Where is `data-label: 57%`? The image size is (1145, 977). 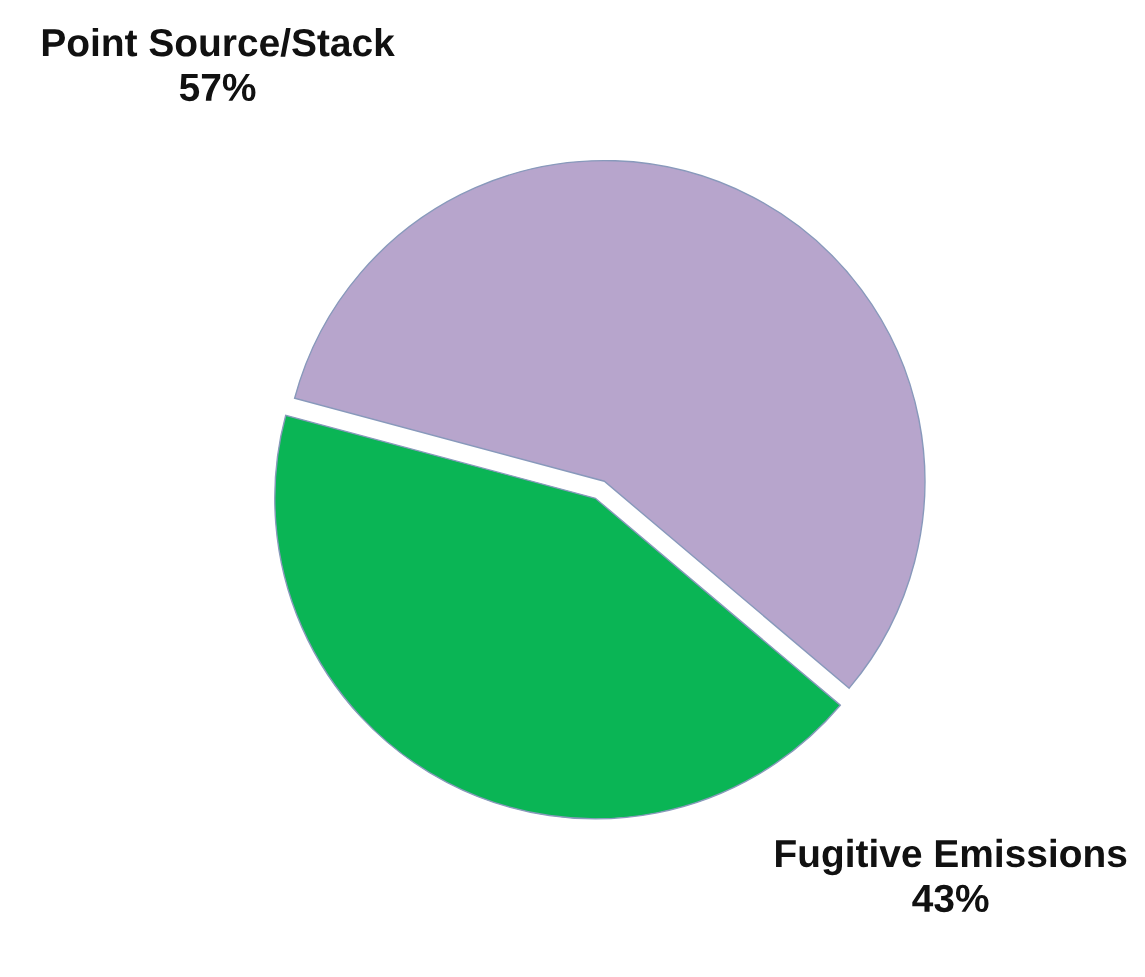 data-label: 57% is located at coordinates (217, 87).